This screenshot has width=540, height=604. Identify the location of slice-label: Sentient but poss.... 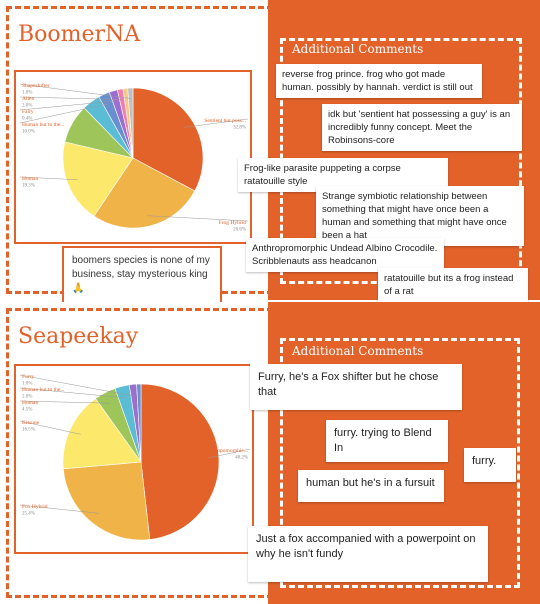
(225, 121).